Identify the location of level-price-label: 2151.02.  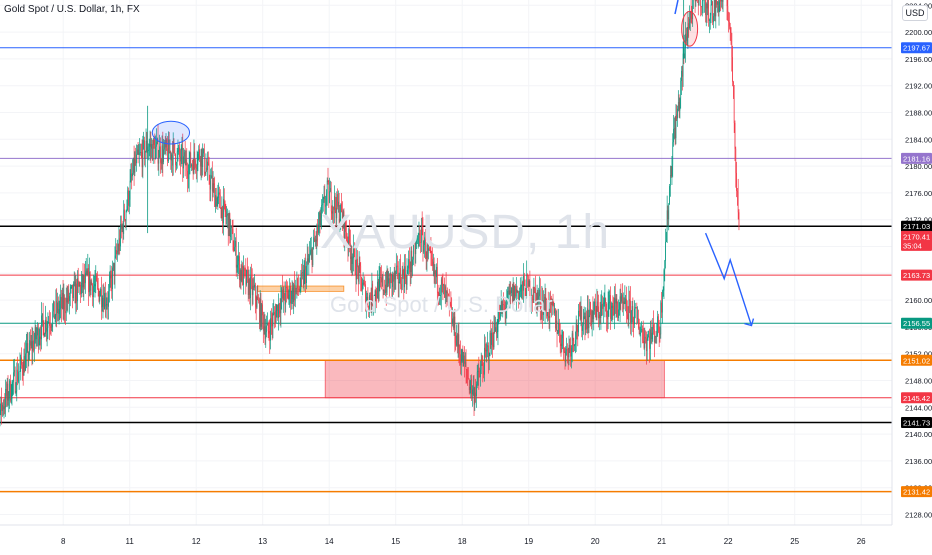
(916, 360).